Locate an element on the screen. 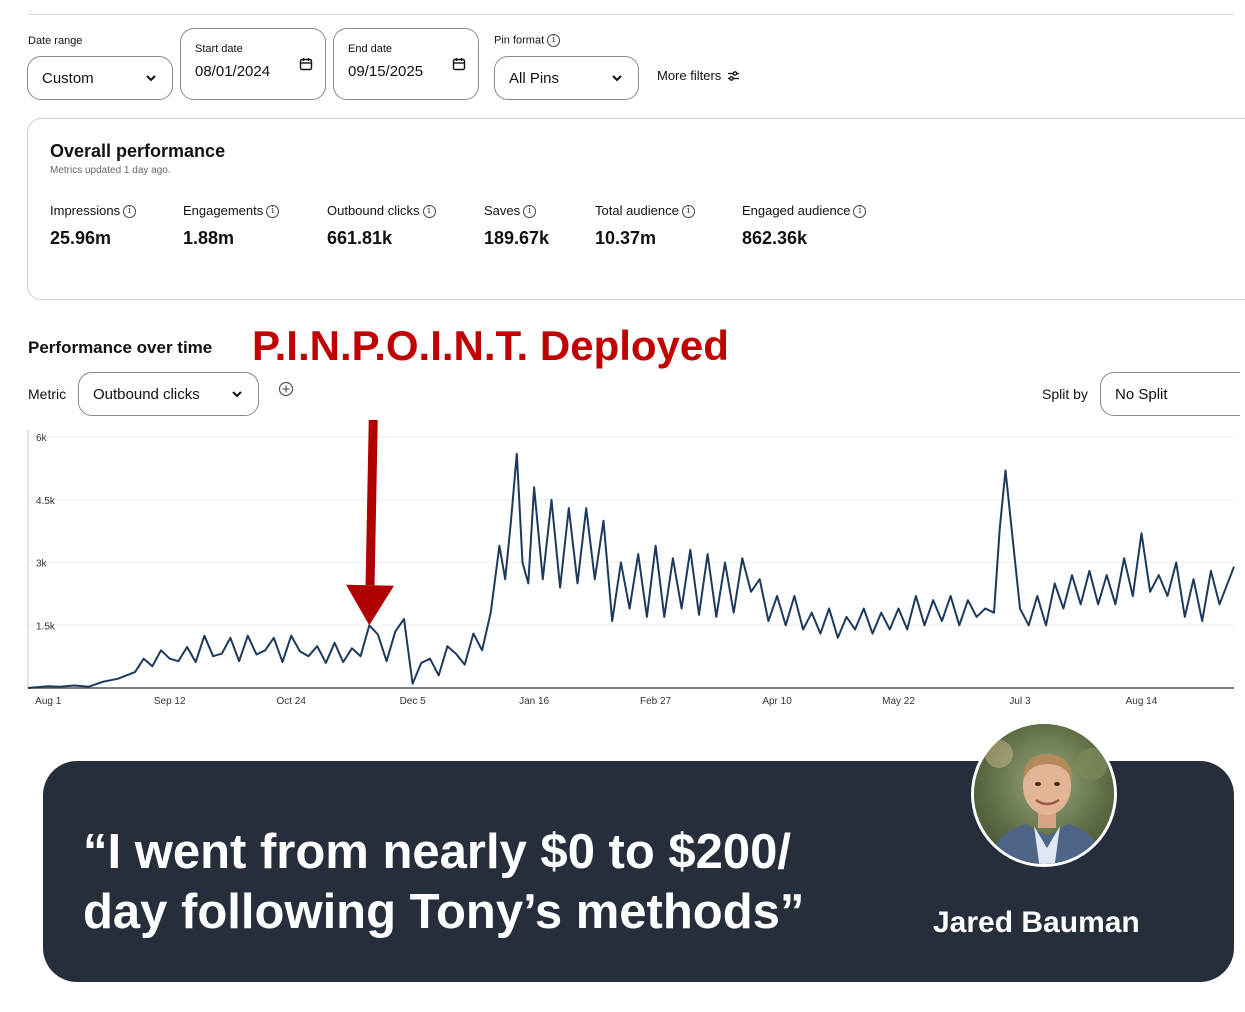 The height and width of the screenshot is (1012, 1245). metric-label: Engaged audience i is located at coordinates (804, 211).